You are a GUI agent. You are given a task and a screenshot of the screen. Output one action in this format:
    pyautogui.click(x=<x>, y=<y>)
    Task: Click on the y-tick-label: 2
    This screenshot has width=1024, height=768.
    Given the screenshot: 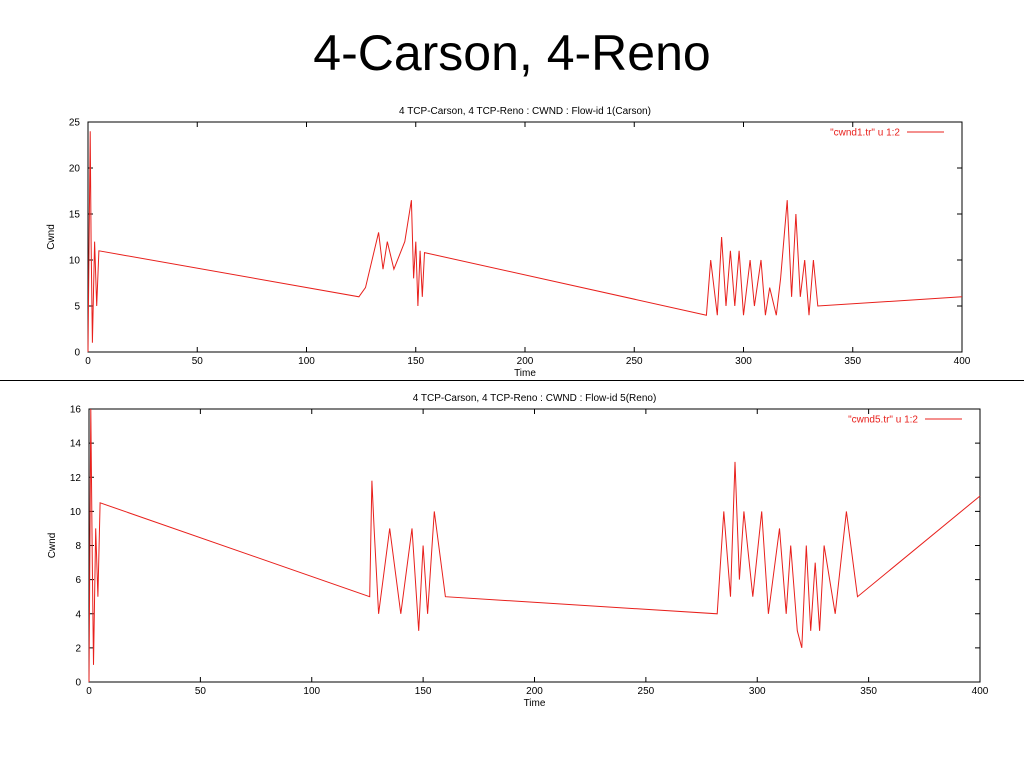 What is the action you would take?
    pyautogui.click(x=78, y=648)
    